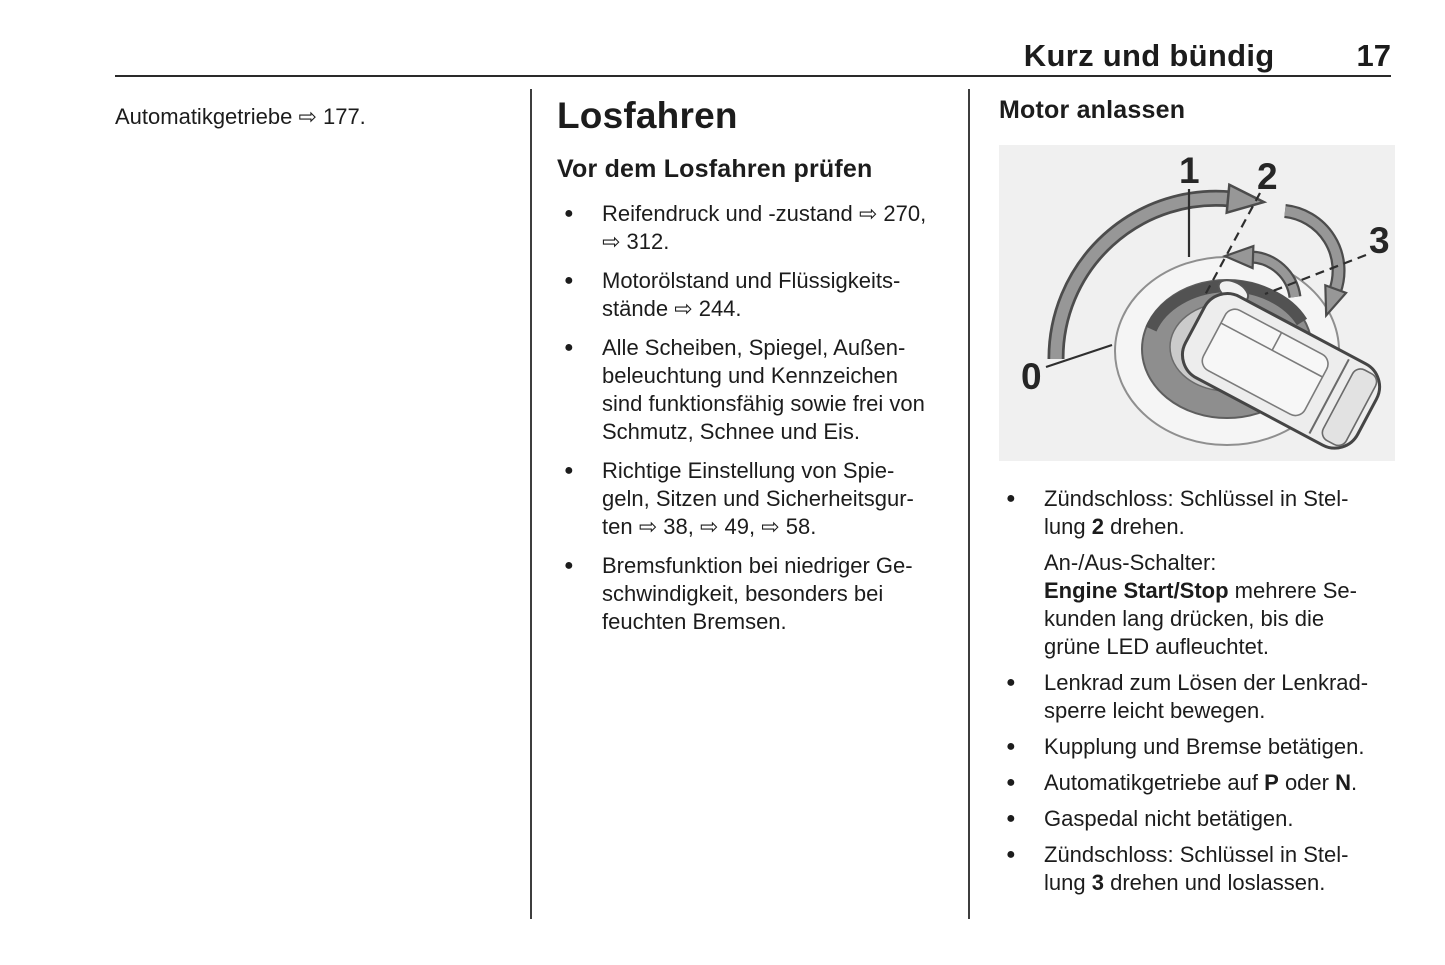 This screenshot has width=1445, height=965. Describe the element at coordinates (1092, 110) in the screenshot. I see `section-heading-motor-anlassen: Motor anlassen` at that location.